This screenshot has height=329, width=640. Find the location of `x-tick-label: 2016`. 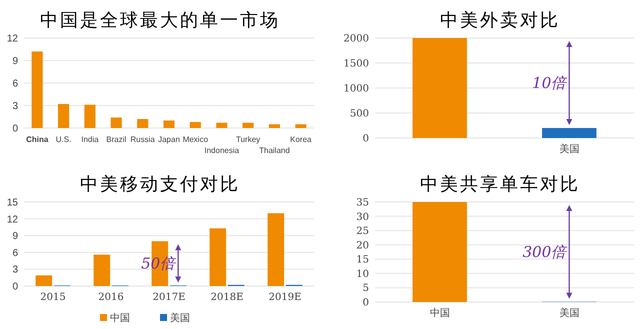

x-tick-label: 2016 is located at coordinates (111, 297).